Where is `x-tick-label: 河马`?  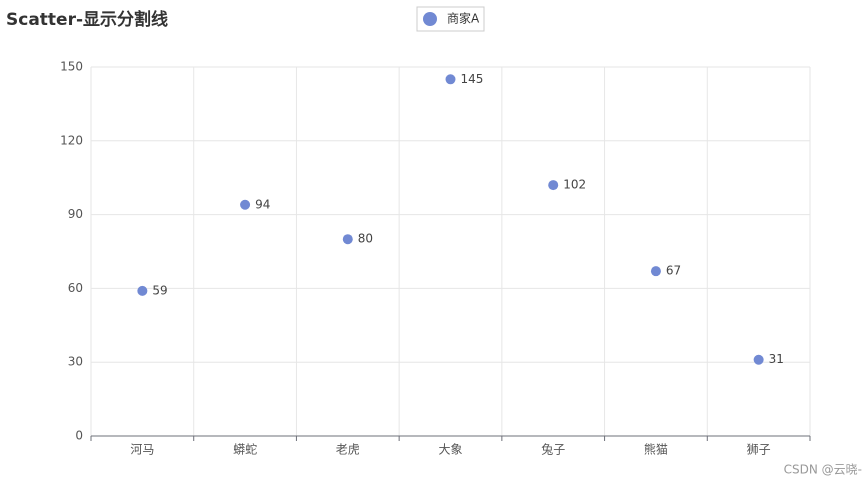
x-tick-label: 河马 is located at coordinates (142, 450).